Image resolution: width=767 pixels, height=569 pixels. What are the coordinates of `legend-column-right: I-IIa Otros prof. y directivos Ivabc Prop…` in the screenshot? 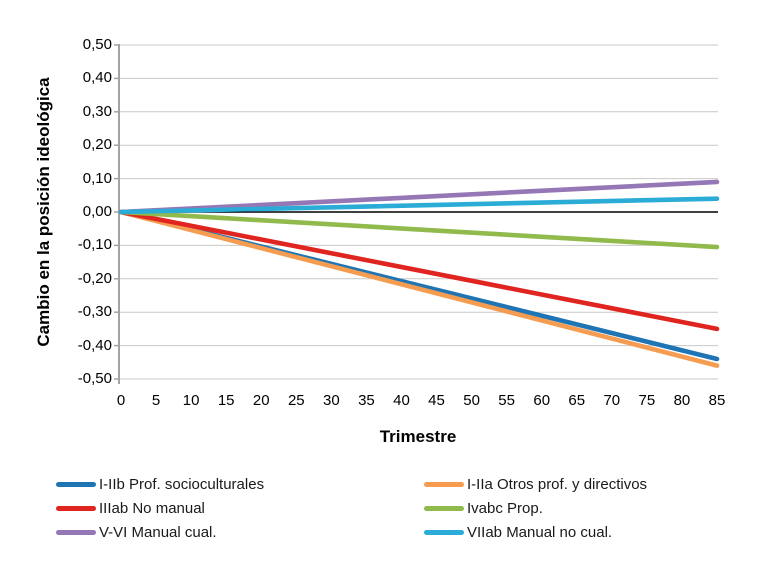 It's located at (535, 508).